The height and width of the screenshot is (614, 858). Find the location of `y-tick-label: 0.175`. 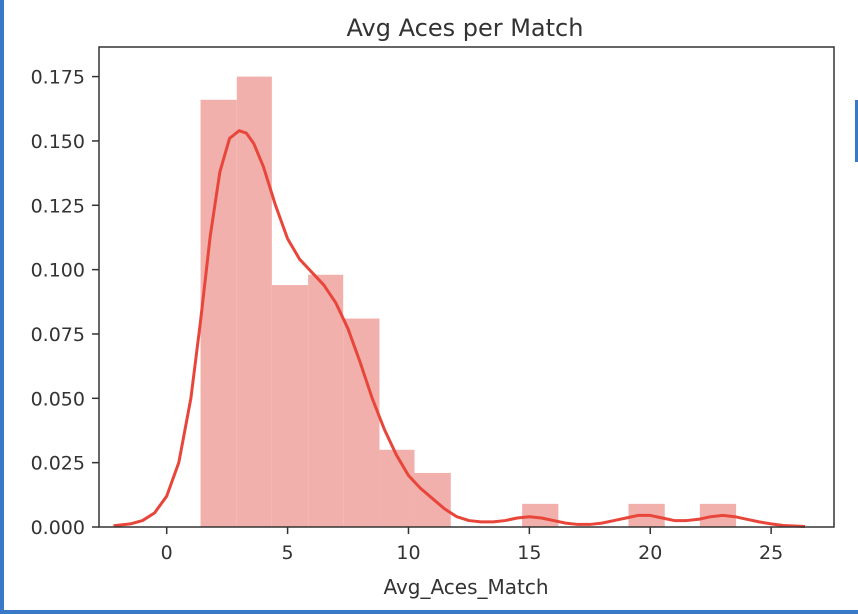

y-tick-label: 0.175 is located at coordinates (58, 78).